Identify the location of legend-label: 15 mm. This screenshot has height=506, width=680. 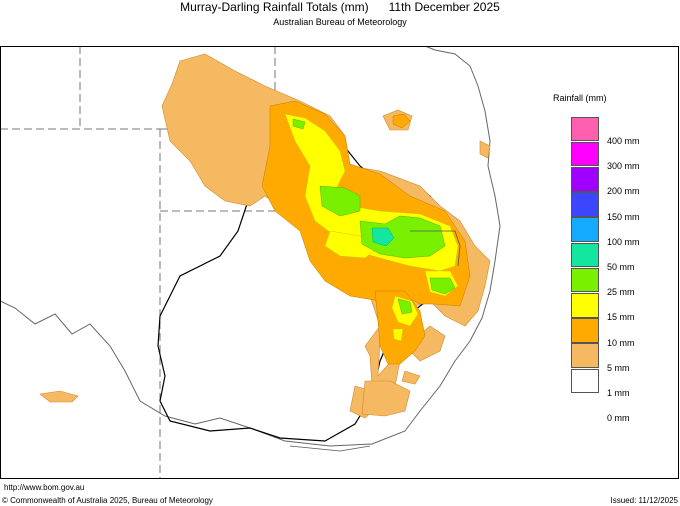
(621, 317).